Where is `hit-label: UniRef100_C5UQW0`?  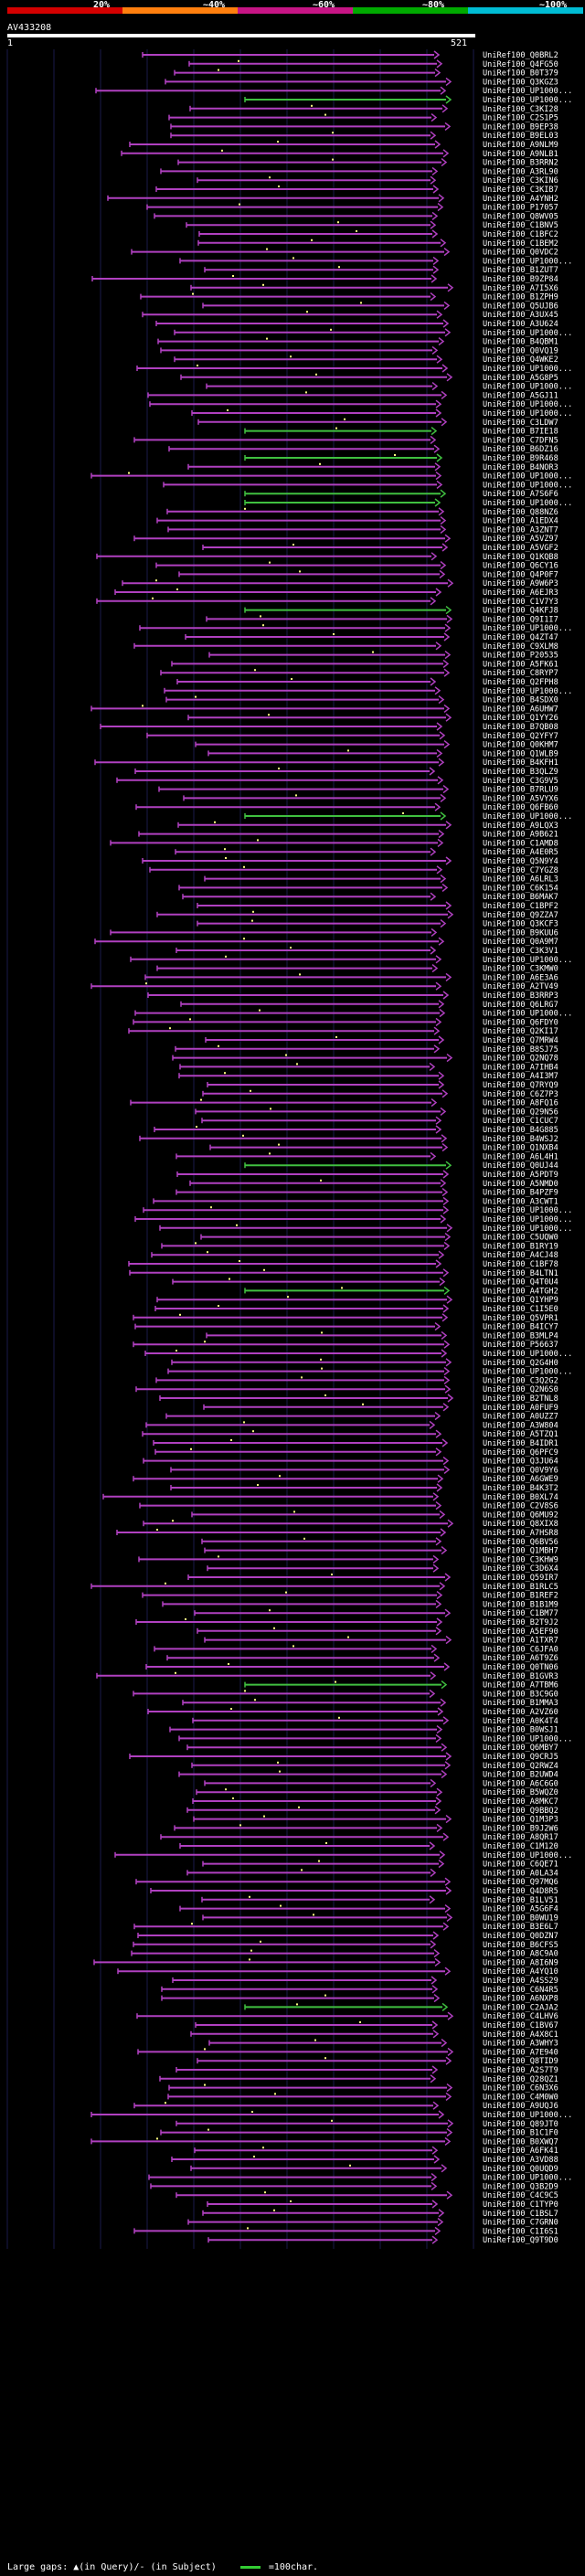 hit-label: UniRef100_C5UQW0 is located at coordinates (520, 1238).